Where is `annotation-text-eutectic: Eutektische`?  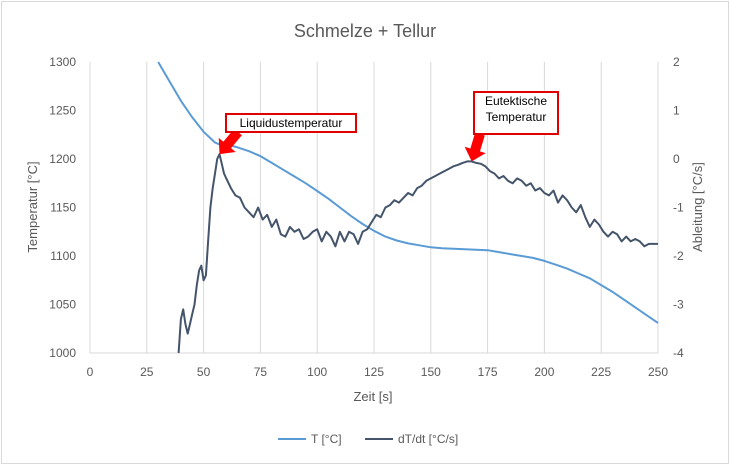
annotation-text-eutectic: Eutektische is located at coordinates (516, 101).